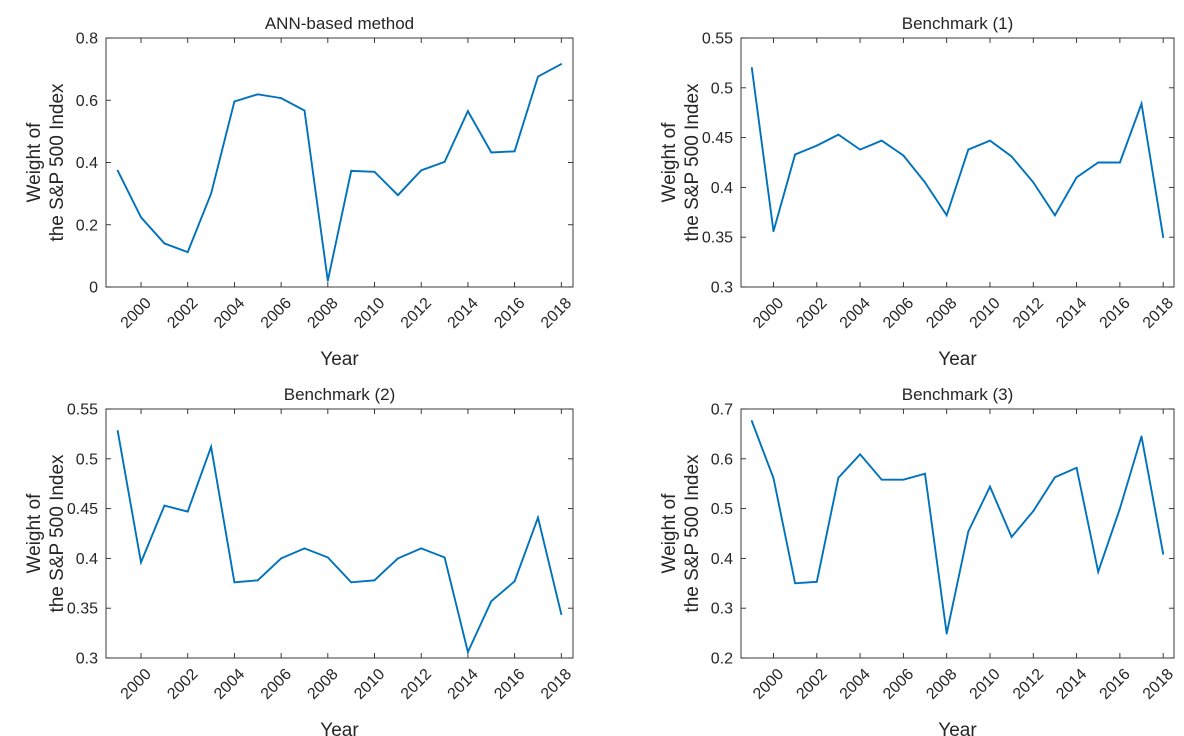 The height and width of the screenshot is (736, 1184). I want to click on y-tick-label: 0.55, so click(717, 39).